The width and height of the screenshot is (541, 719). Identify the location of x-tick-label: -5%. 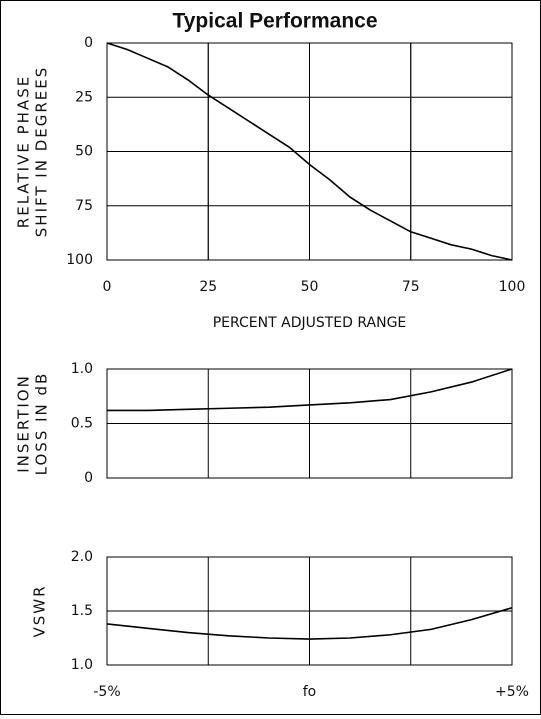
(106, 692).